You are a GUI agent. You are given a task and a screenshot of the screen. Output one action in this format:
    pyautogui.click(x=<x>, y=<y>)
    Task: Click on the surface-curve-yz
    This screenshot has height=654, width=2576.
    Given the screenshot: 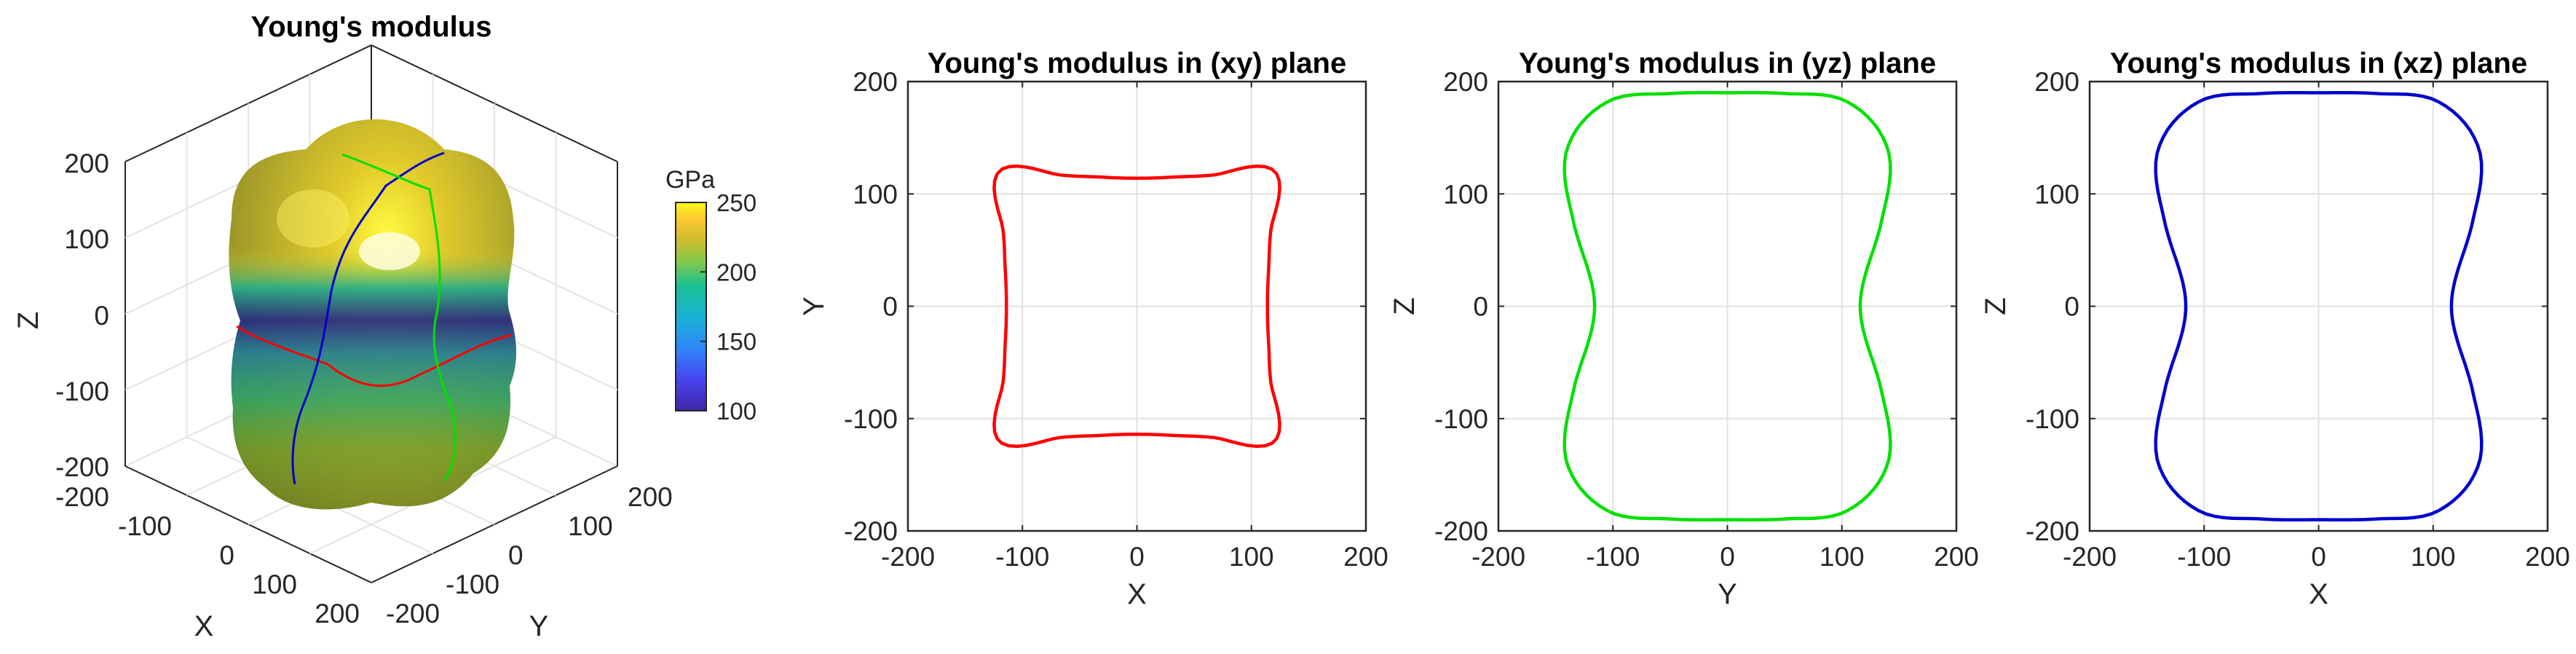 What is the action you would take?
    pyautogui.click(x=399, y=317)
    